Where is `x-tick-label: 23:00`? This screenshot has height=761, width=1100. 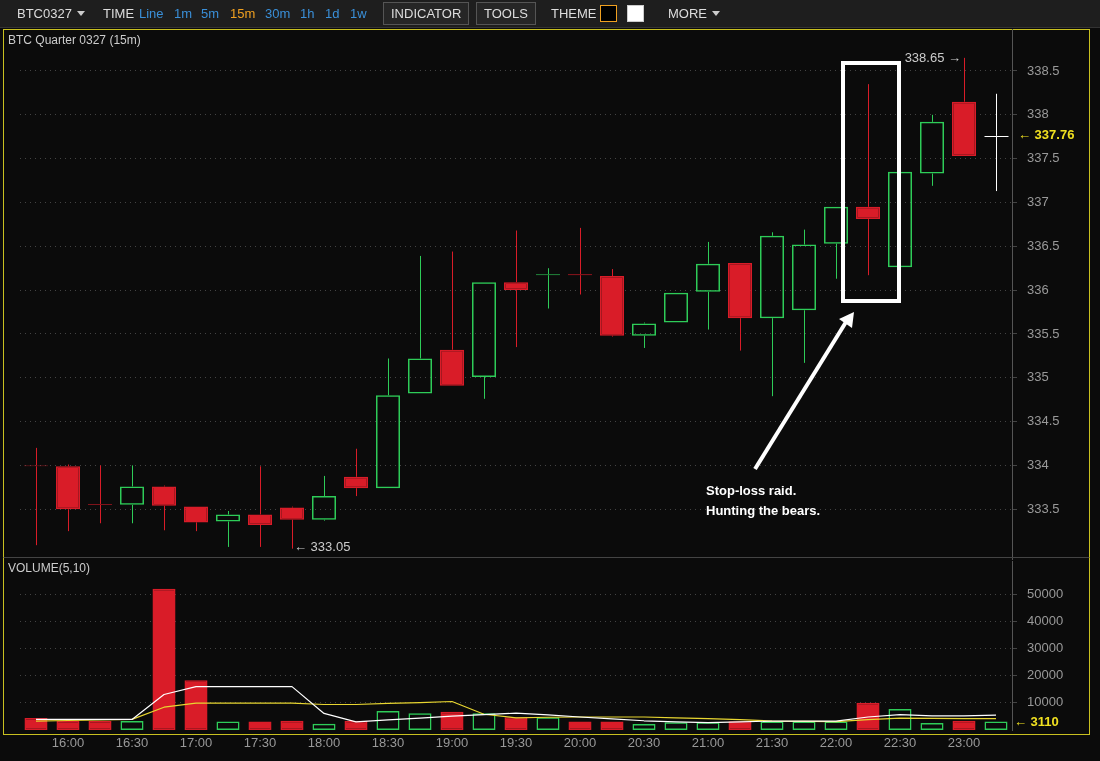
x-tick-label: 23:00 is located at coordinates (964, 743).